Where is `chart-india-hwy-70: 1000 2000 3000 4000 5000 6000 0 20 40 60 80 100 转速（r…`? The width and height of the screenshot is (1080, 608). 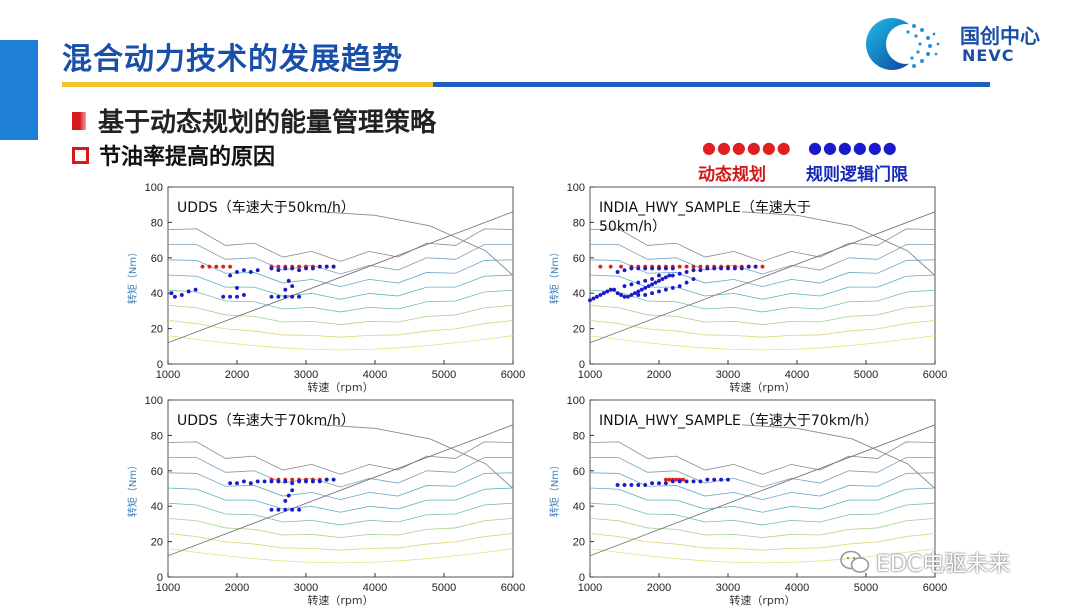 chart-india-hwy-70: 1000 2000 3000 4000 5000 6000 0 20 40 60 80 100 转速（r… is located at coordinates (747, 501).